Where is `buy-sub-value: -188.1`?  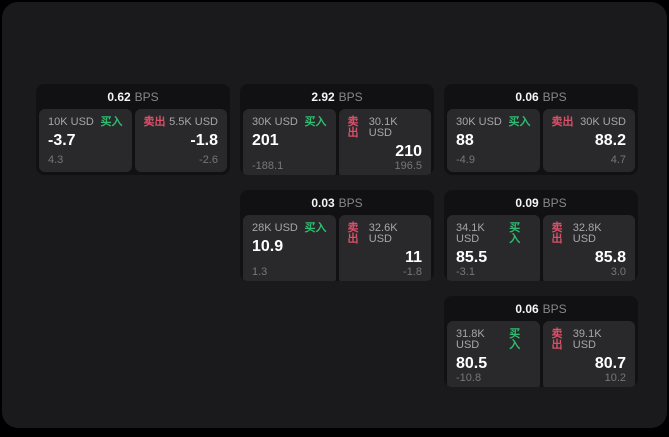 buy-sub-value: -188.1 is located at coordinates (268, 165).